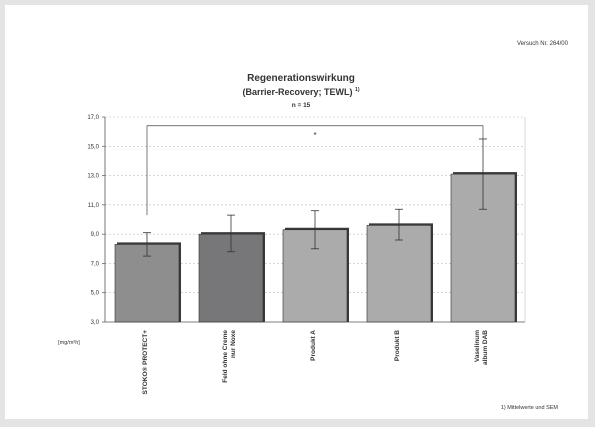 Image resolution: width=595 pixels, height=427 pixels. I want to click on significance-marker: *, so click(314, 135).